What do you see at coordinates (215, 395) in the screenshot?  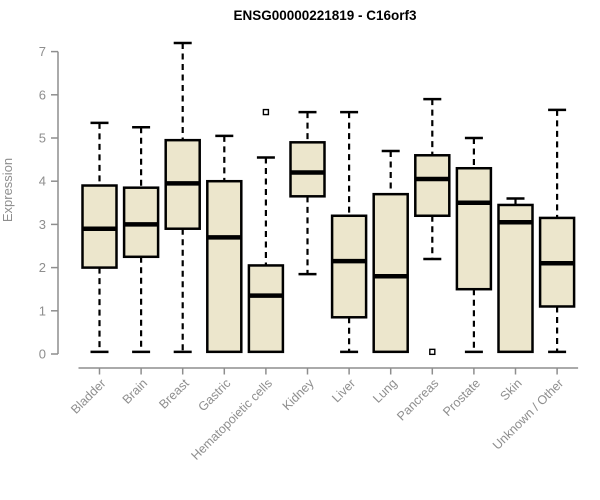 I see `x-axis-category-label: Gastric` at bounding box center [215, 395].